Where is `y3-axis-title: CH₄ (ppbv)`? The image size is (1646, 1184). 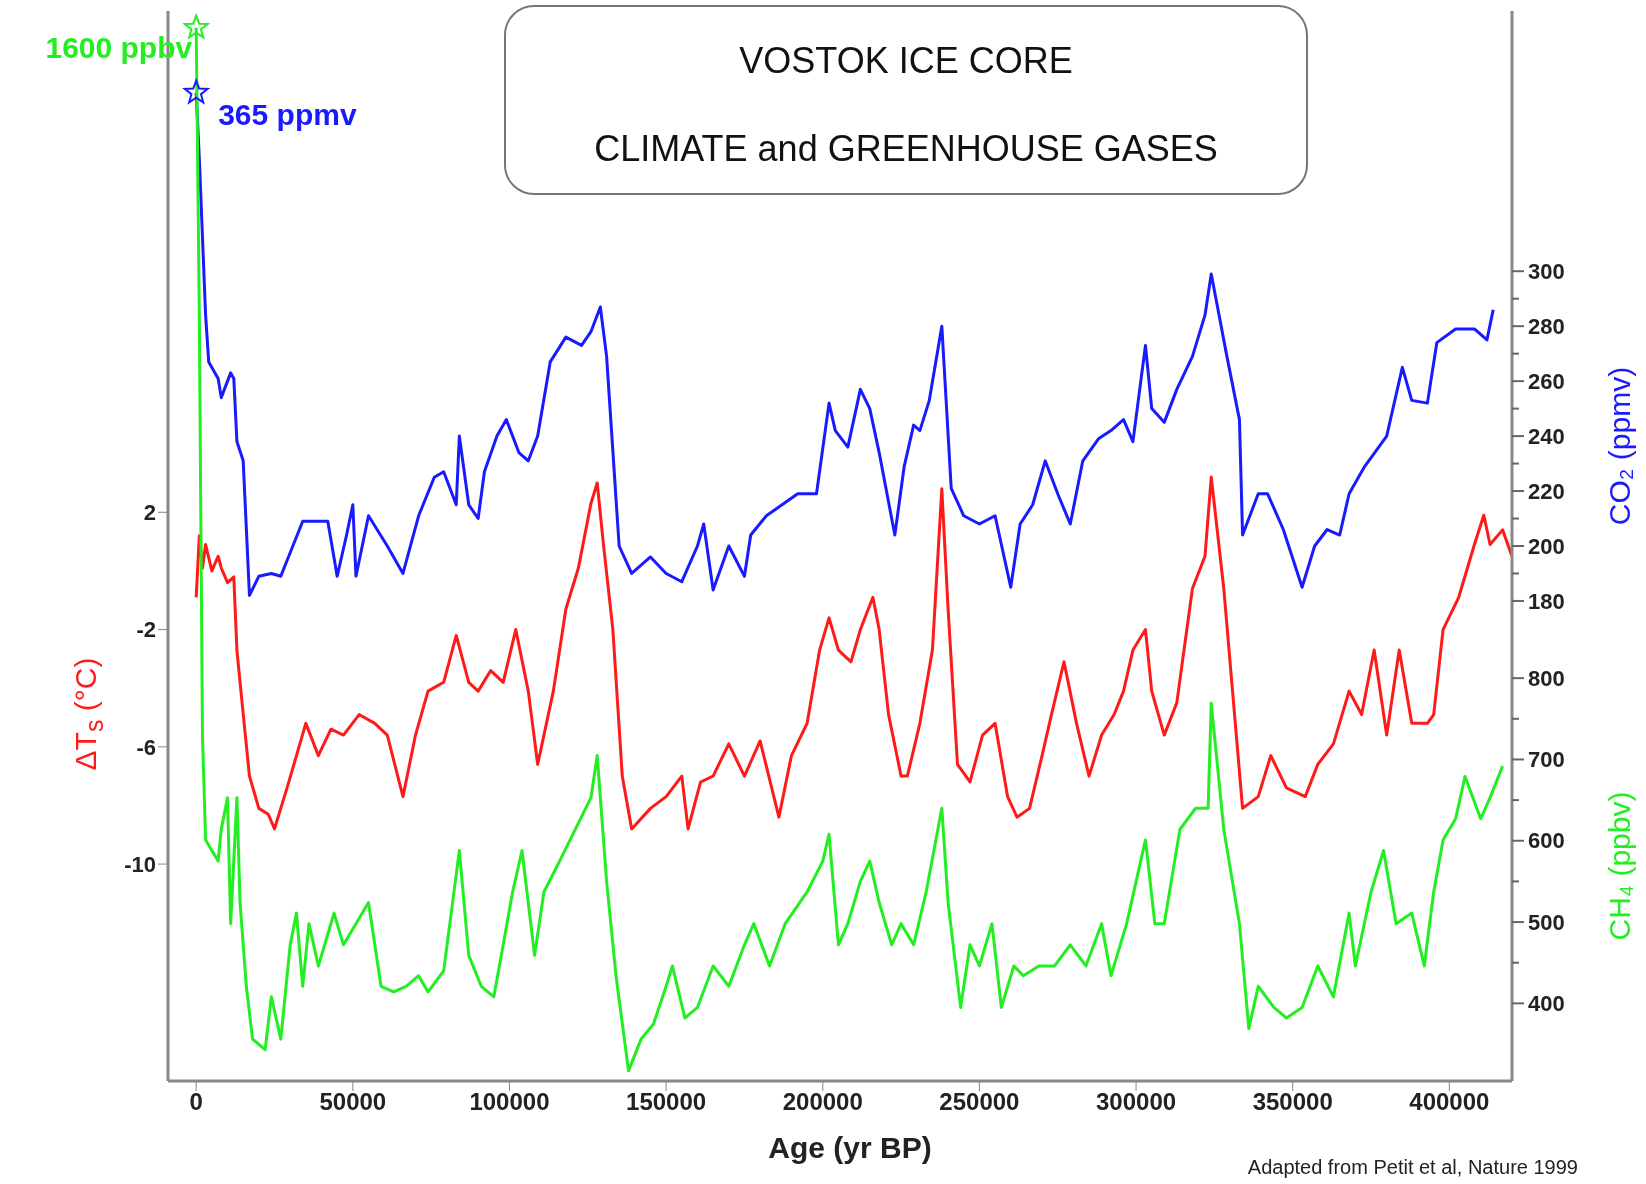
y3-axis-title: CH₄ (ppbv) is located at coordinates (1620, 866).